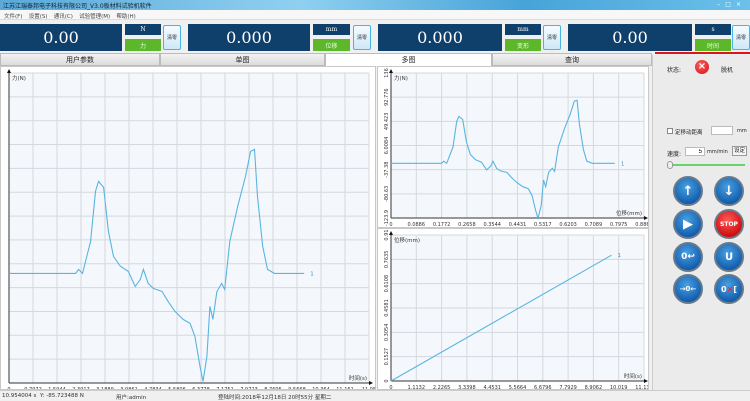 The width and height of the screenshot is (750, 401). What do you see at coordinates (467, 225) in the screenshot?
I see `x-tick-label: 0.2658` at bounding box center [467, 225].